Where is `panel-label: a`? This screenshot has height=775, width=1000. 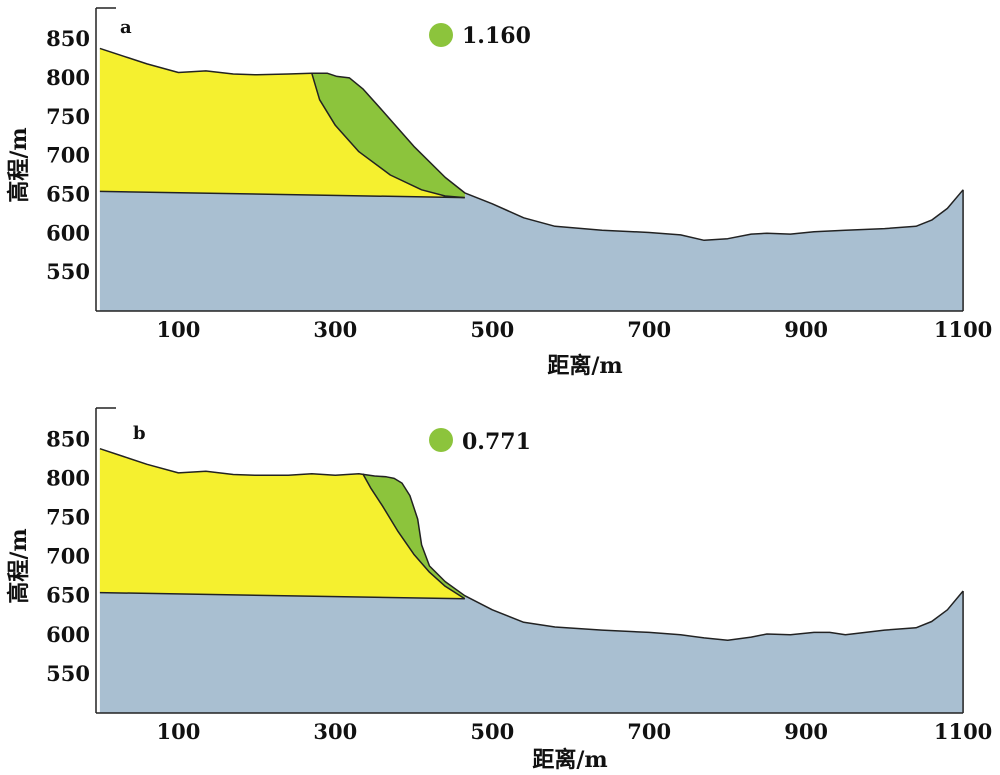 panel-label: a is located at coordinates (126, 27).